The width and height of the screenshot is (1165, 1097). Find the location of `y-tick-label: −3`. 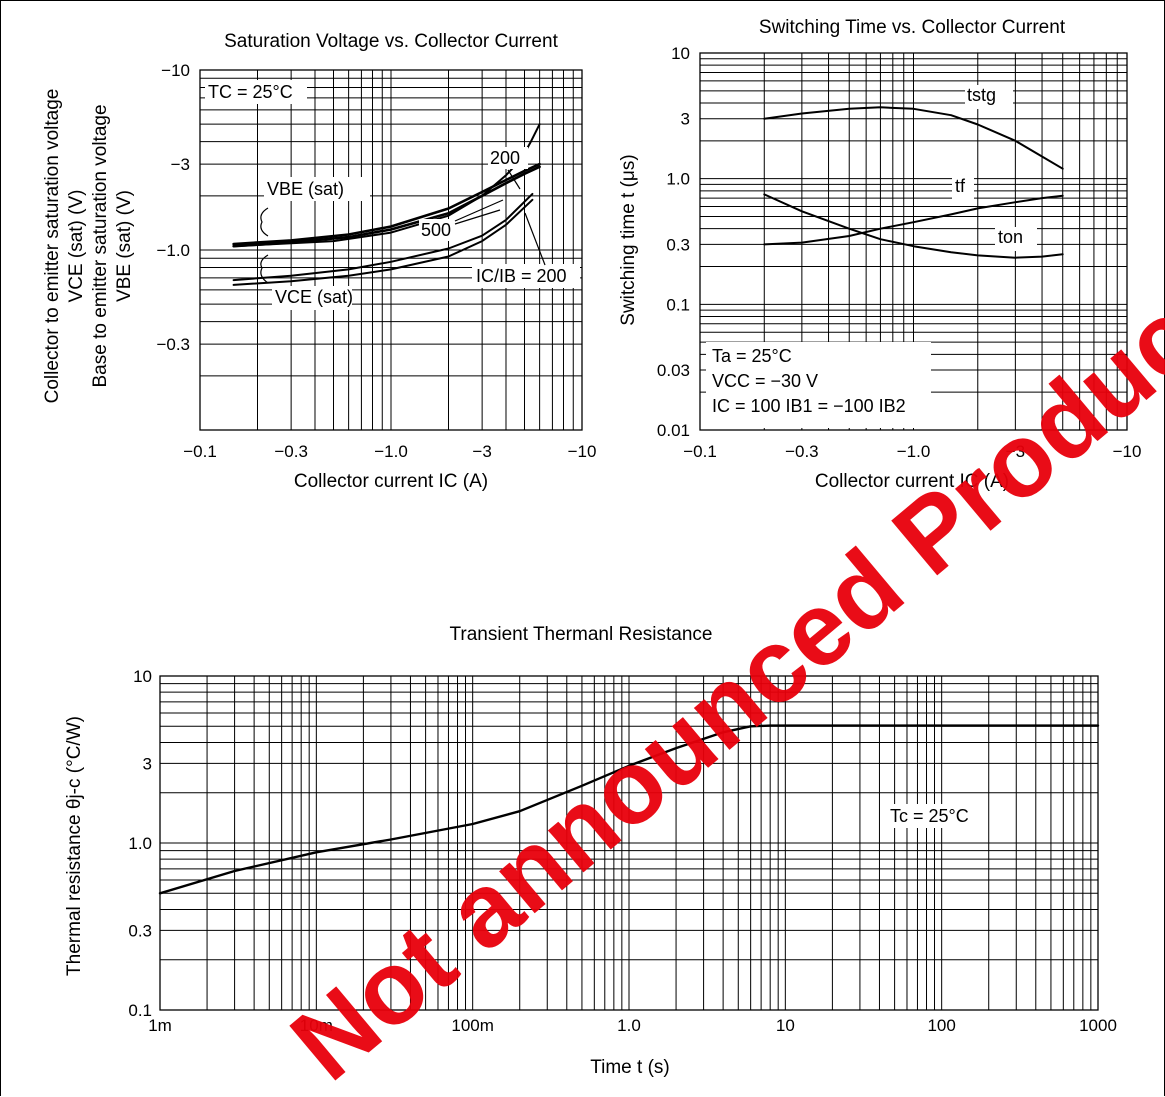

y-tick-label: −3 is located at coordinates (180, 164).